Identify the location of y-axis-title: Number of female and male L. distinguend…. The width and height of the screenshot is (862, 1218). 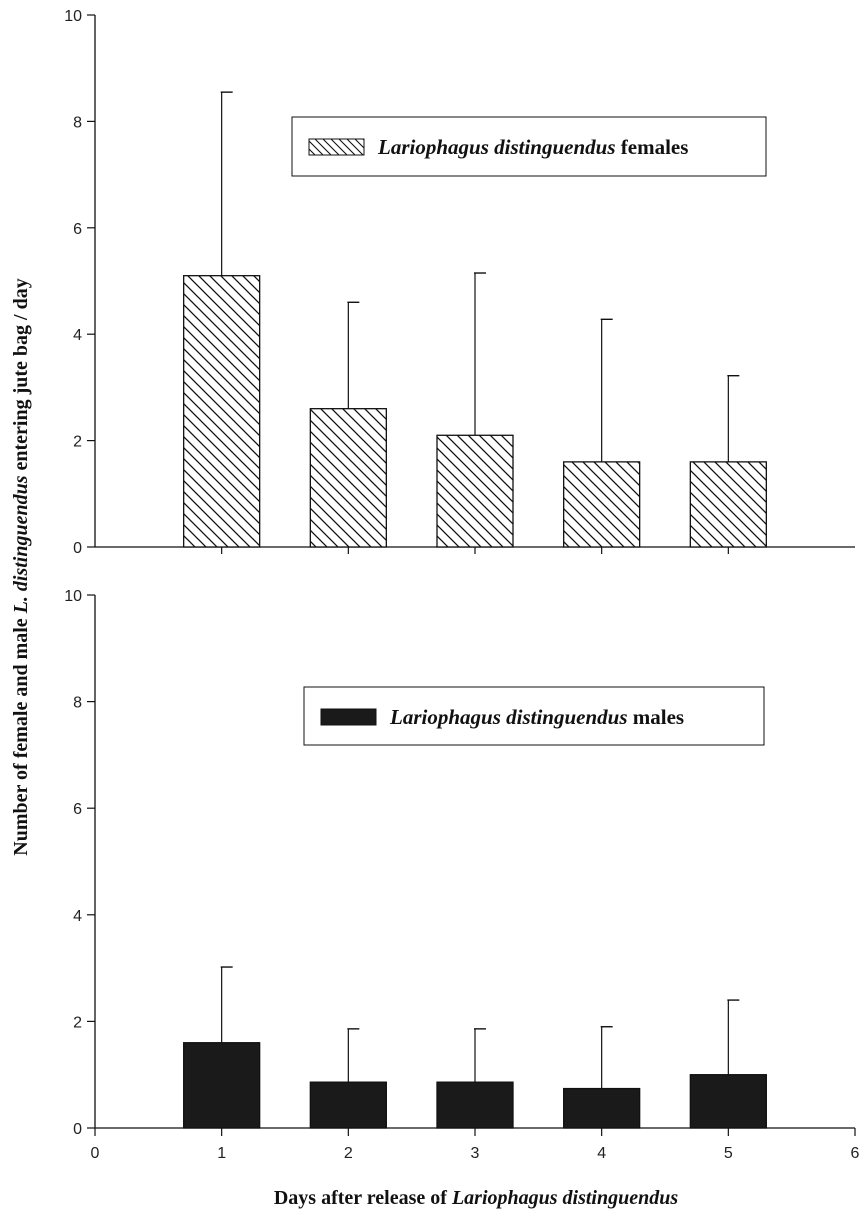
(21, 566).